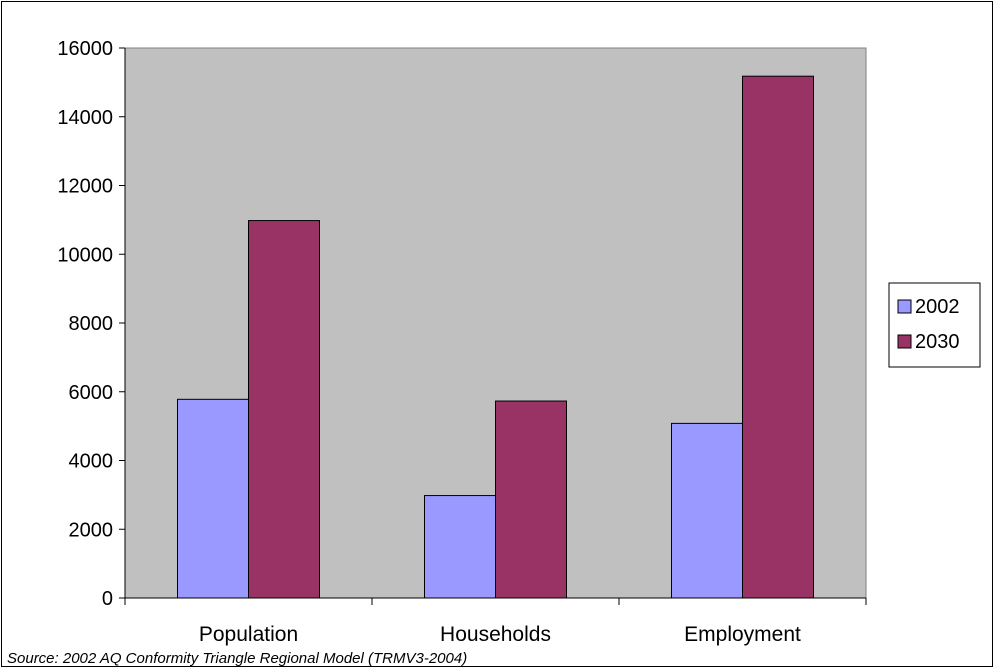 This screenshot has width=996, height=670. I want to click on y-tick-label: 4000, so click(91, 462).